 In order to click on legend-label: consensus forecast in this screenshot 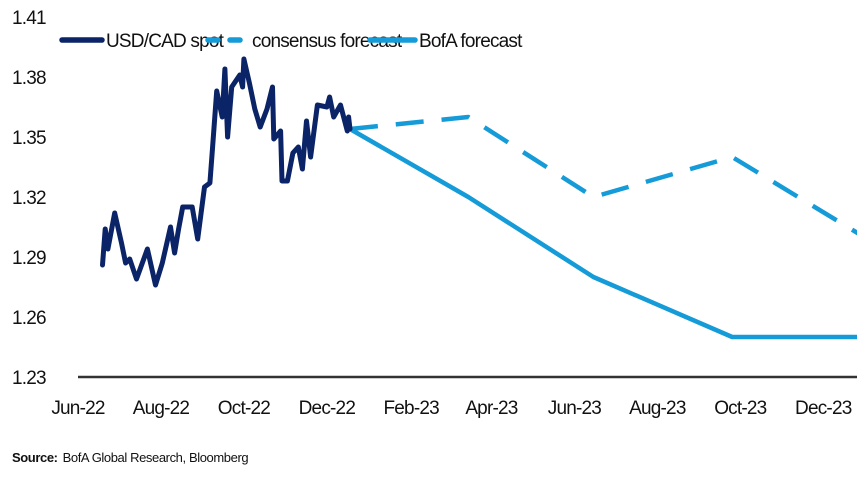, I will do `click(327, 41)`.